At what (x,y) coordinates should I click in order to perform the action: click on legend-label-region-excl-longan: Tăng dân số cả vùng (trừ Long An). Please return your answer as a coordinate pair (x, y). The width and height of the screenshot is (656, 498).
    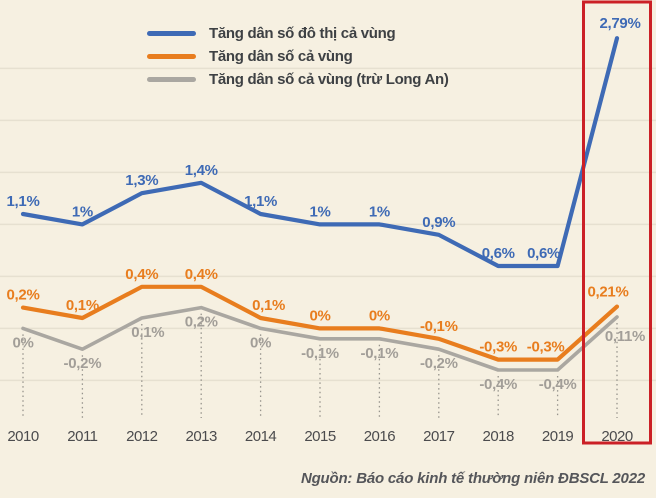
    Looking at the image, I should click on (329, 79).